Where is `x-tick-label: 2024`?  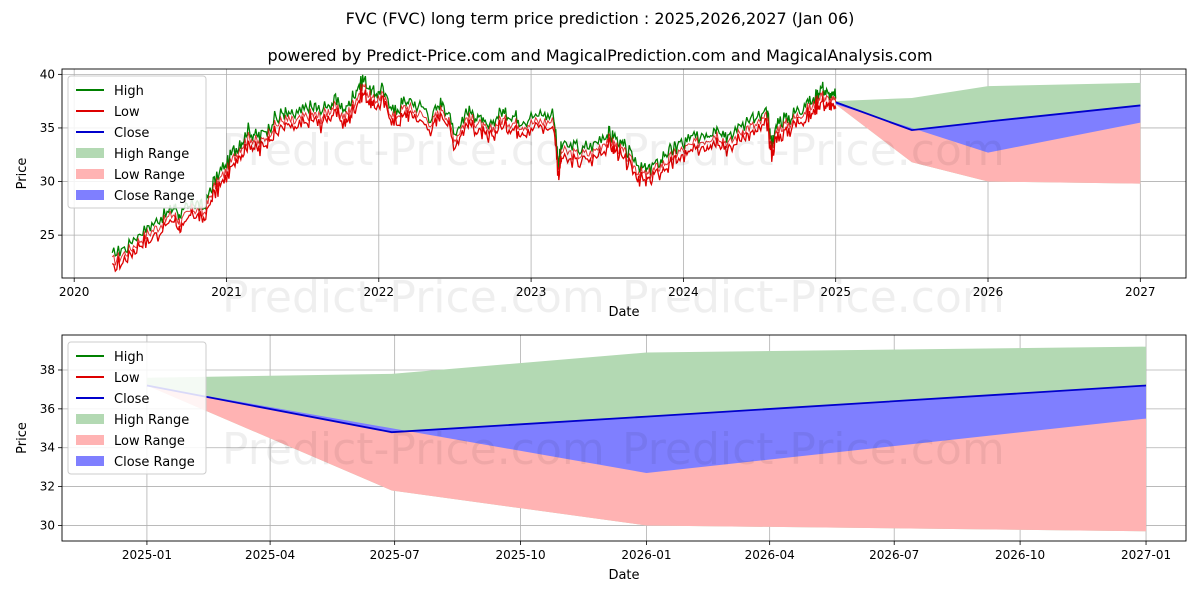 x-tick-label: 2024 is located at coordinates (683, 292).